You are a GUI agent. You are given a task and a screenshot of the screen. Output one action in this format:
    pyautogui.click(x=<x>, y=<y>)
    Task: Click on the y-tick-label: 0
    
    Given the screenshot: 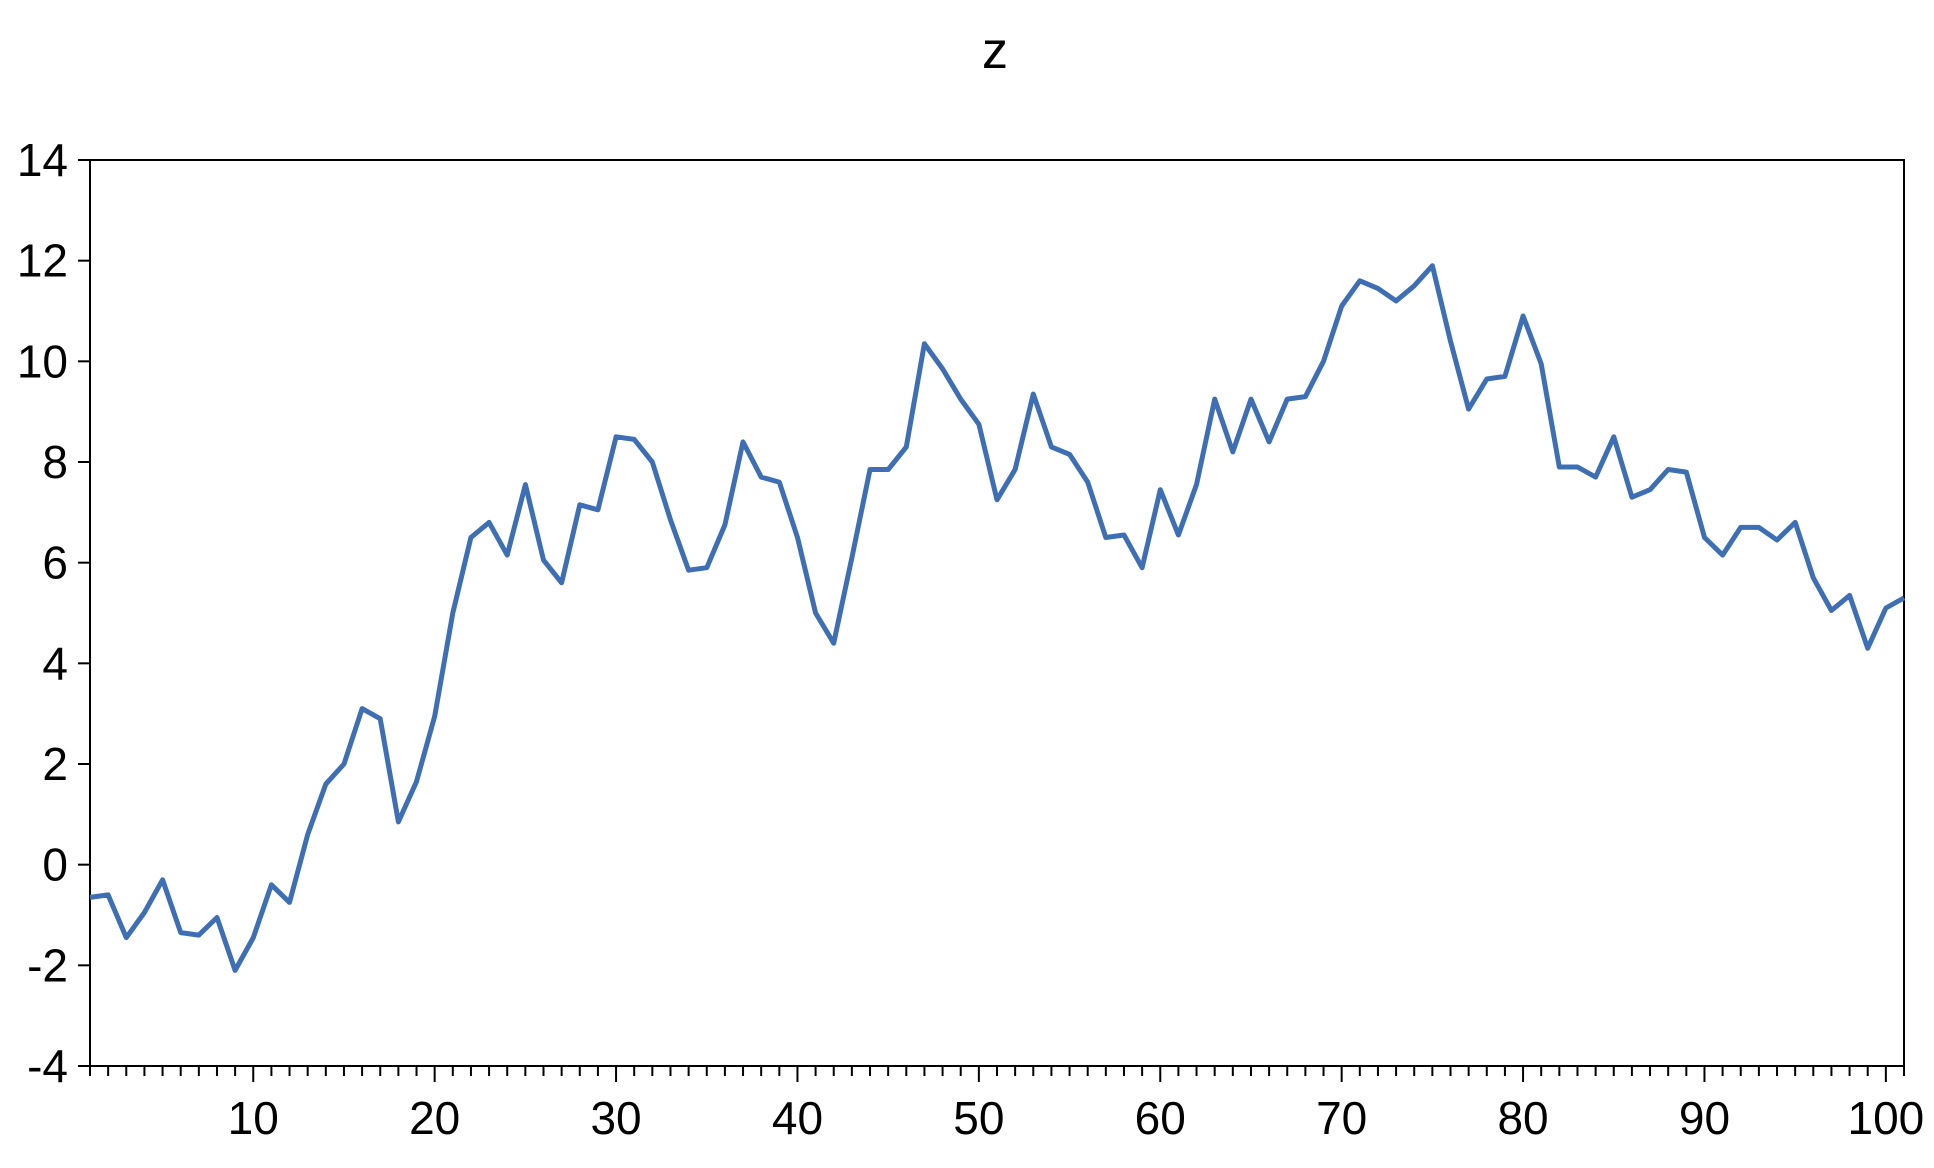 What is the action you would take?
    pyautogui.click(x=55, y=865)
    